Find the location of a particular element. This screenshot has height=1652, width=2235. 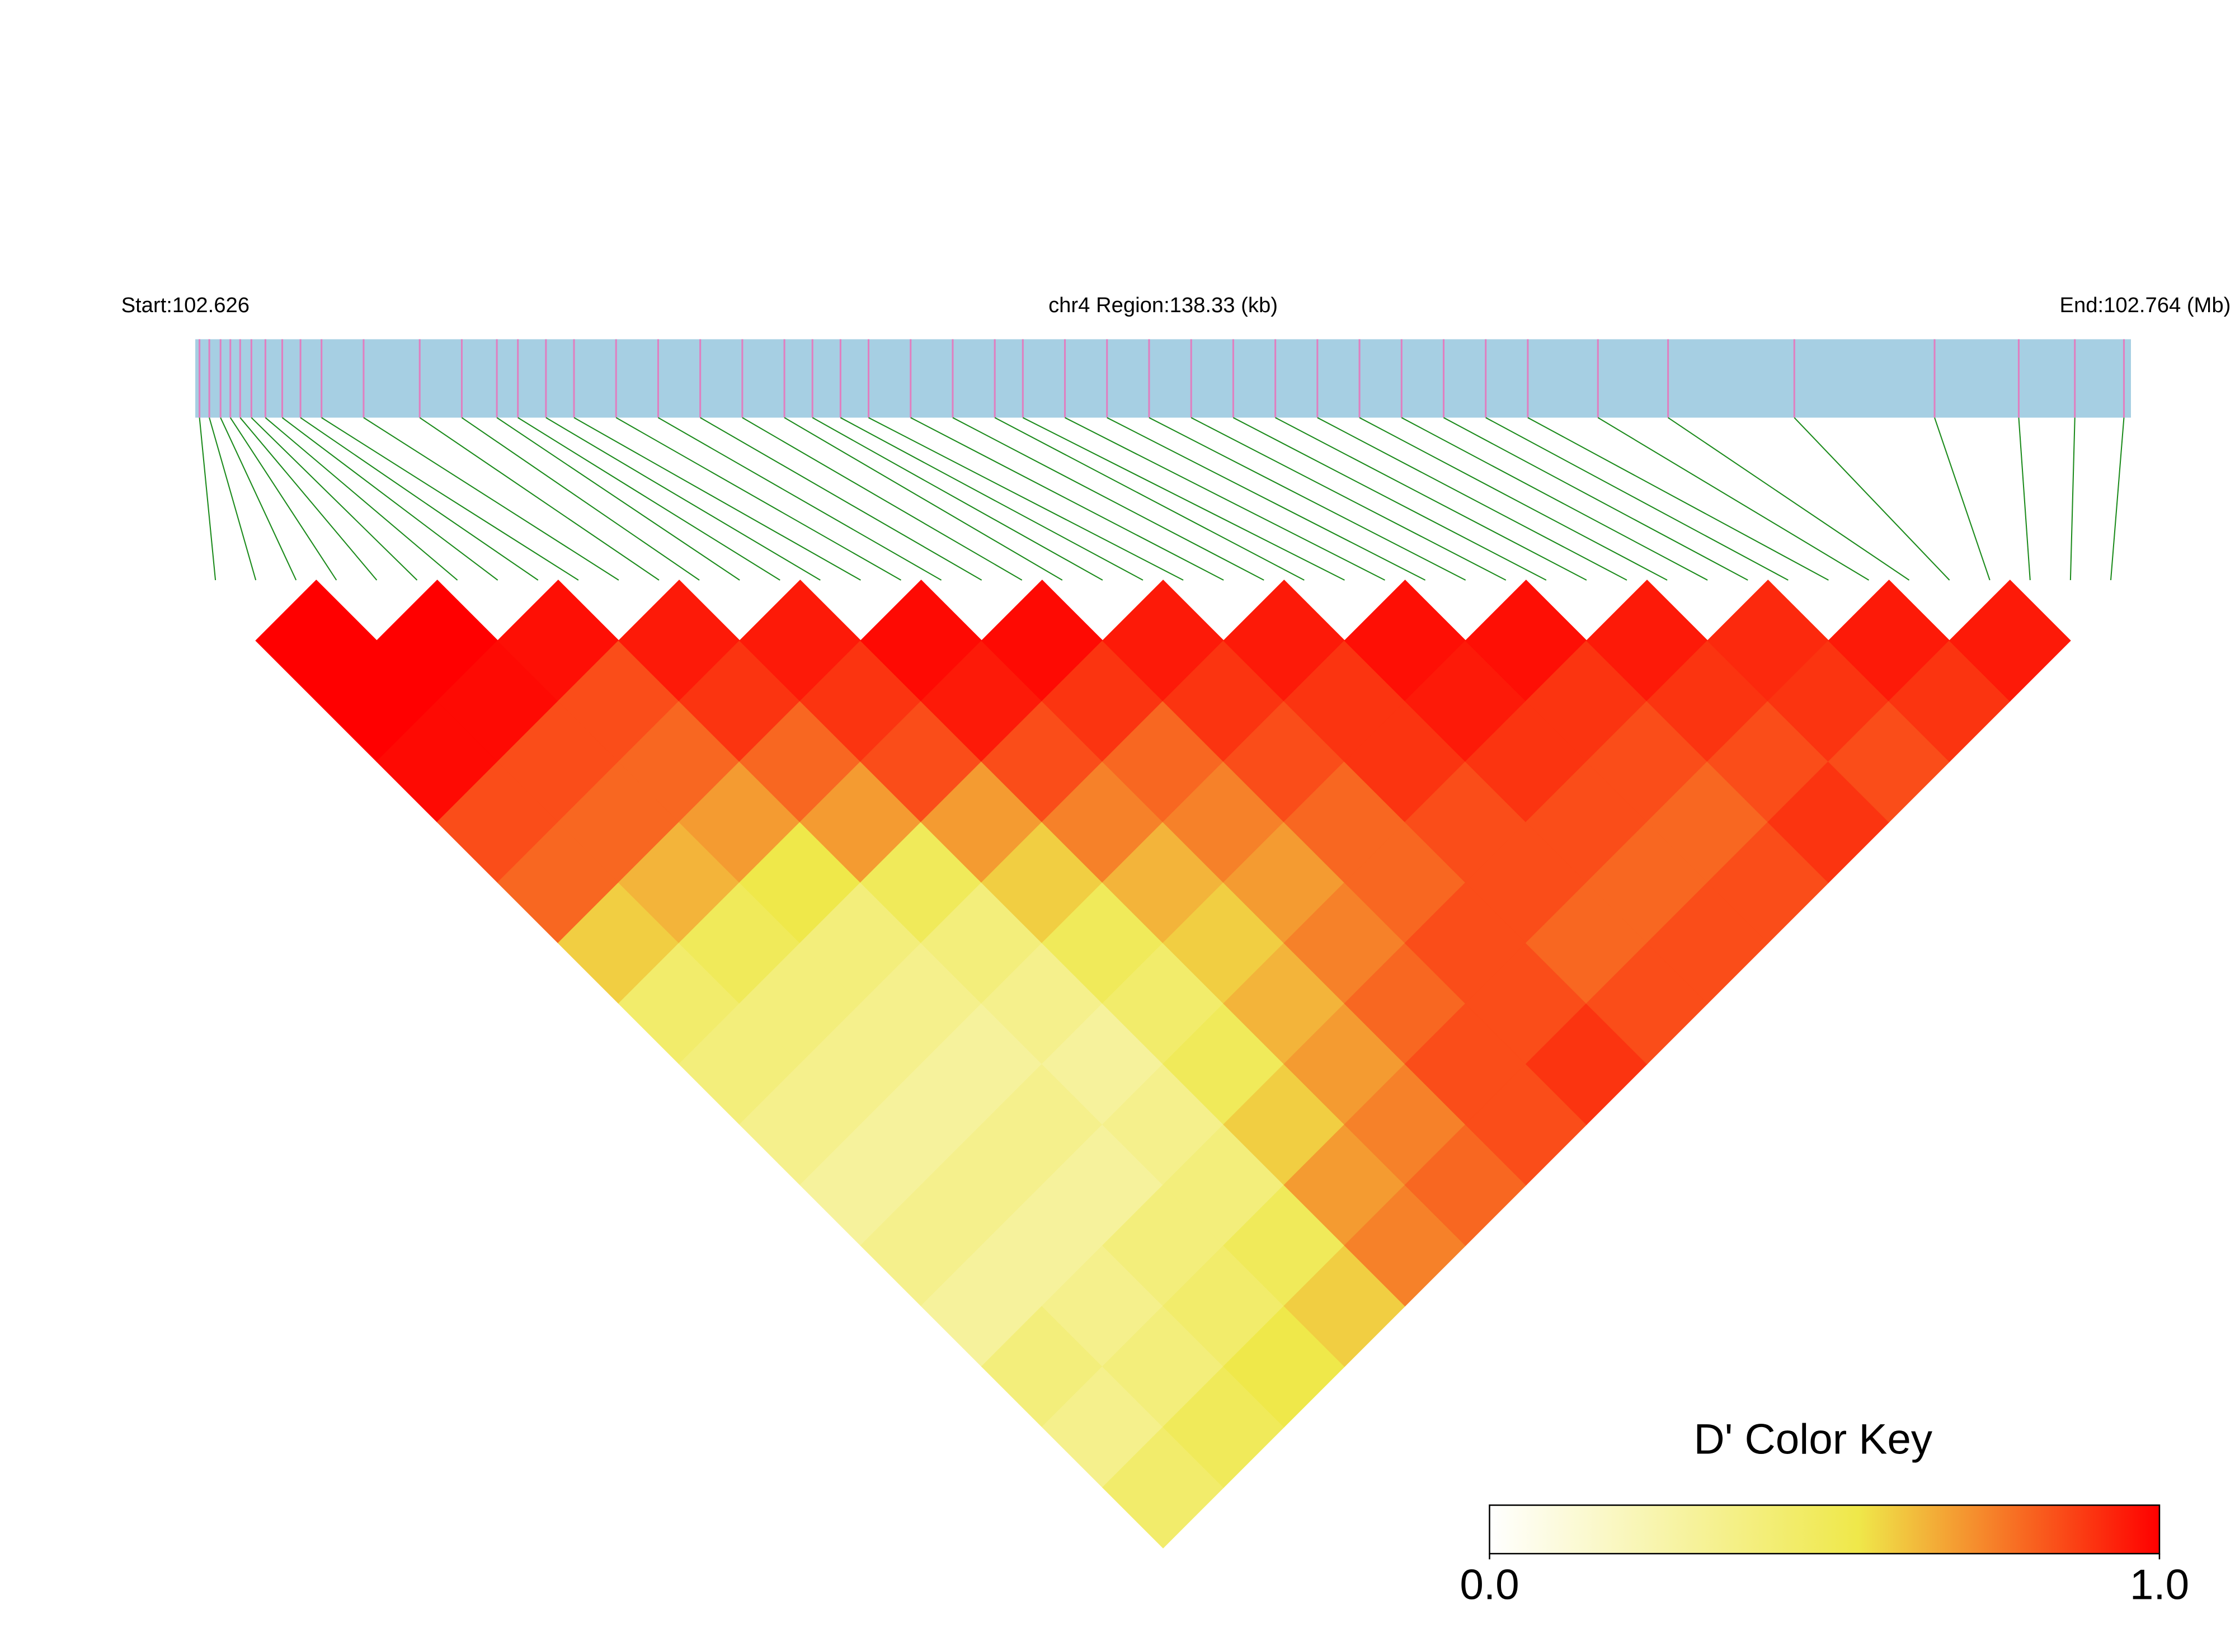

ld-cell is located at coordinates (2010, 641).